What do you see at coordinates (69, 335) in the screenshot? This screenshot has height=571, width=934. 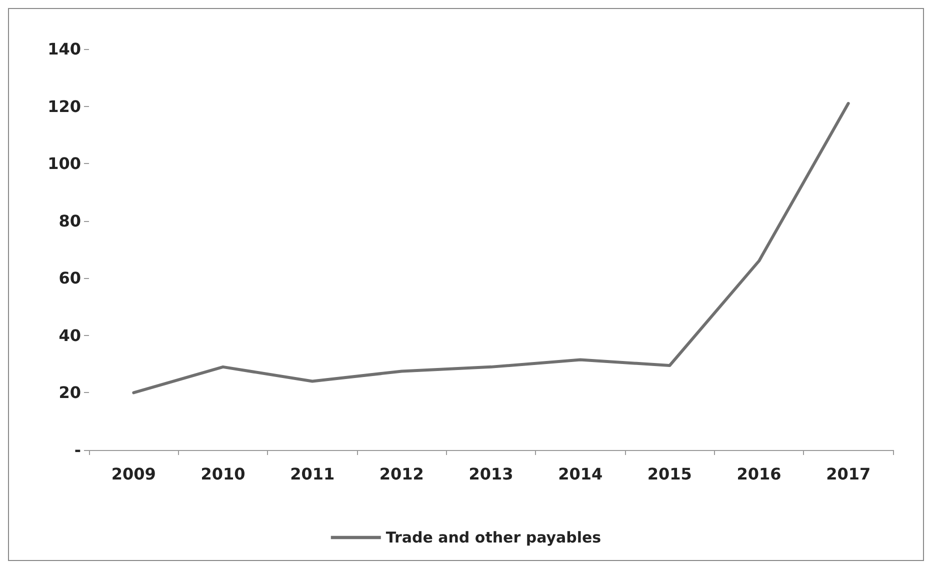 I see `y-tick-label: 40` at bounding box center [69, 335].